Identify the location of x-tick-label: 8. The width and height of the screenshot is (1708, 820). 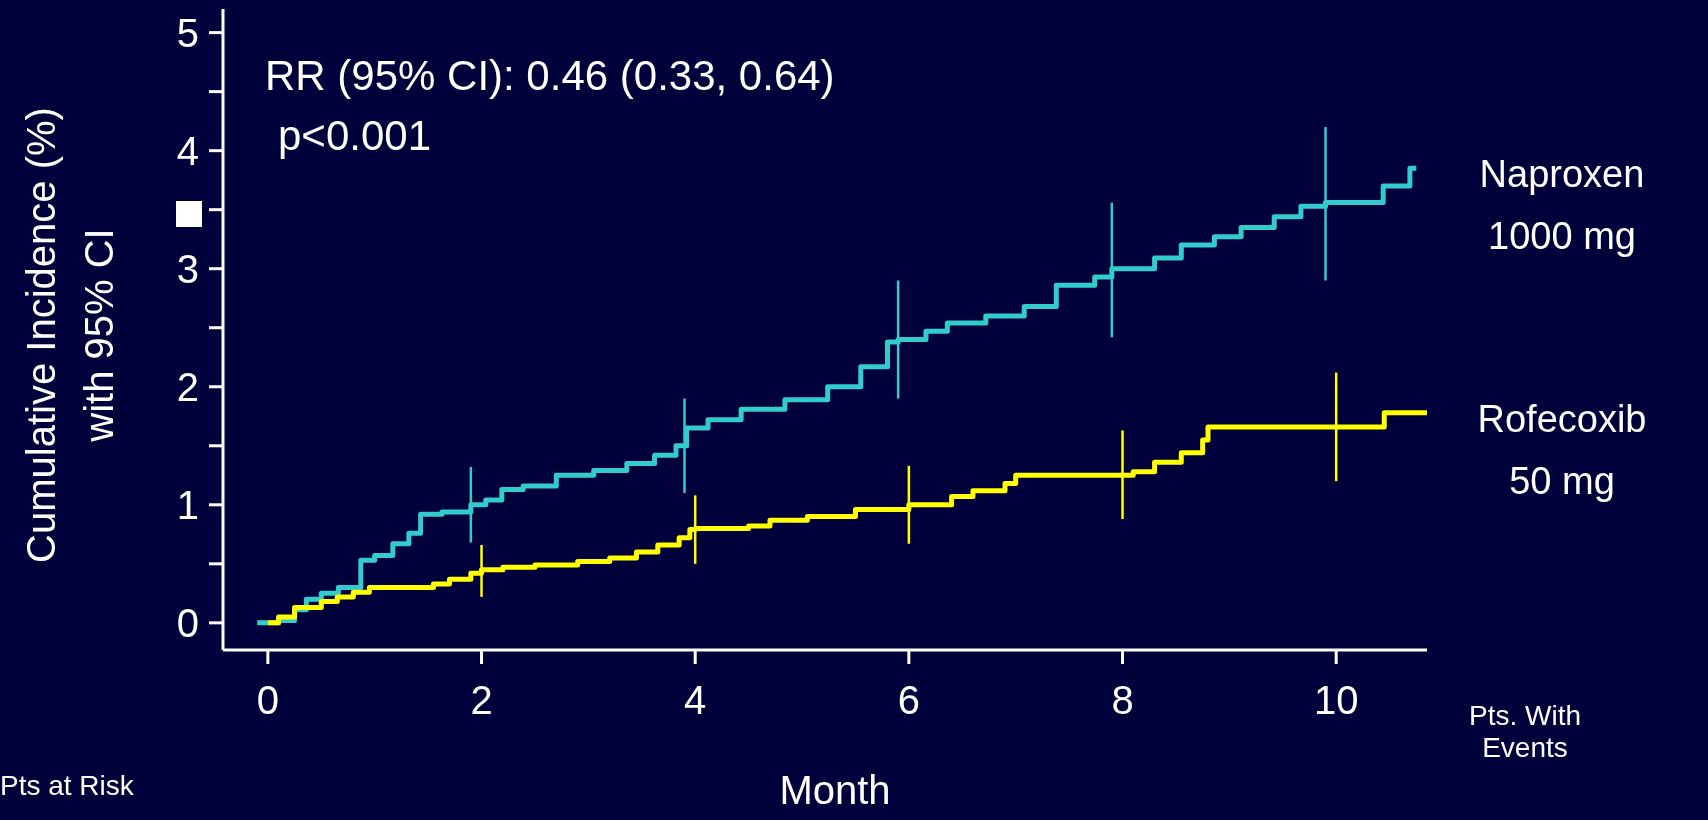
(1122, 700).